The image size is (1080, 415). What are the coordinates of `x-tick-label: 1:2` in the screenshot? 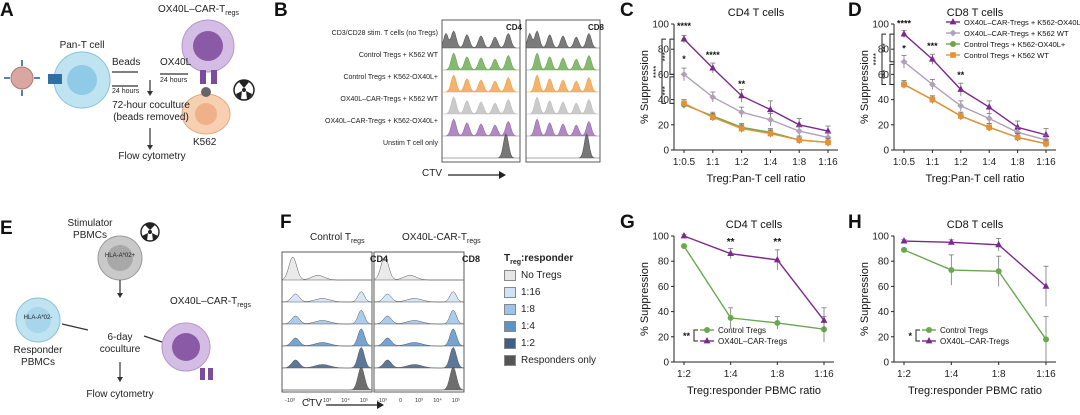 It's located at (742, 162).